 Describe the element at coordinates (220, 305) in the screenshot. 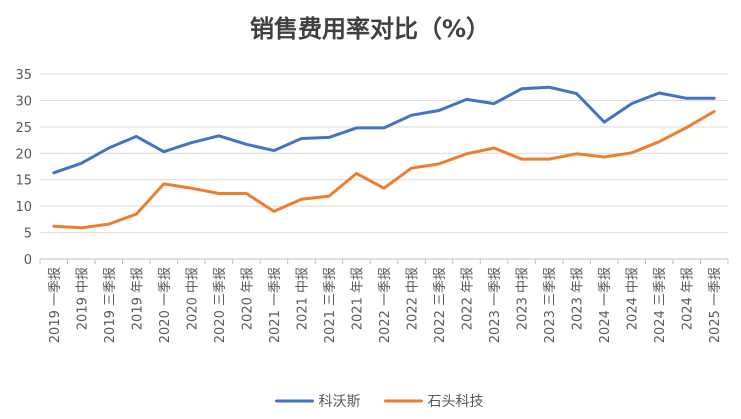

I see `x-tick-label: 2020 三季报` at that location.